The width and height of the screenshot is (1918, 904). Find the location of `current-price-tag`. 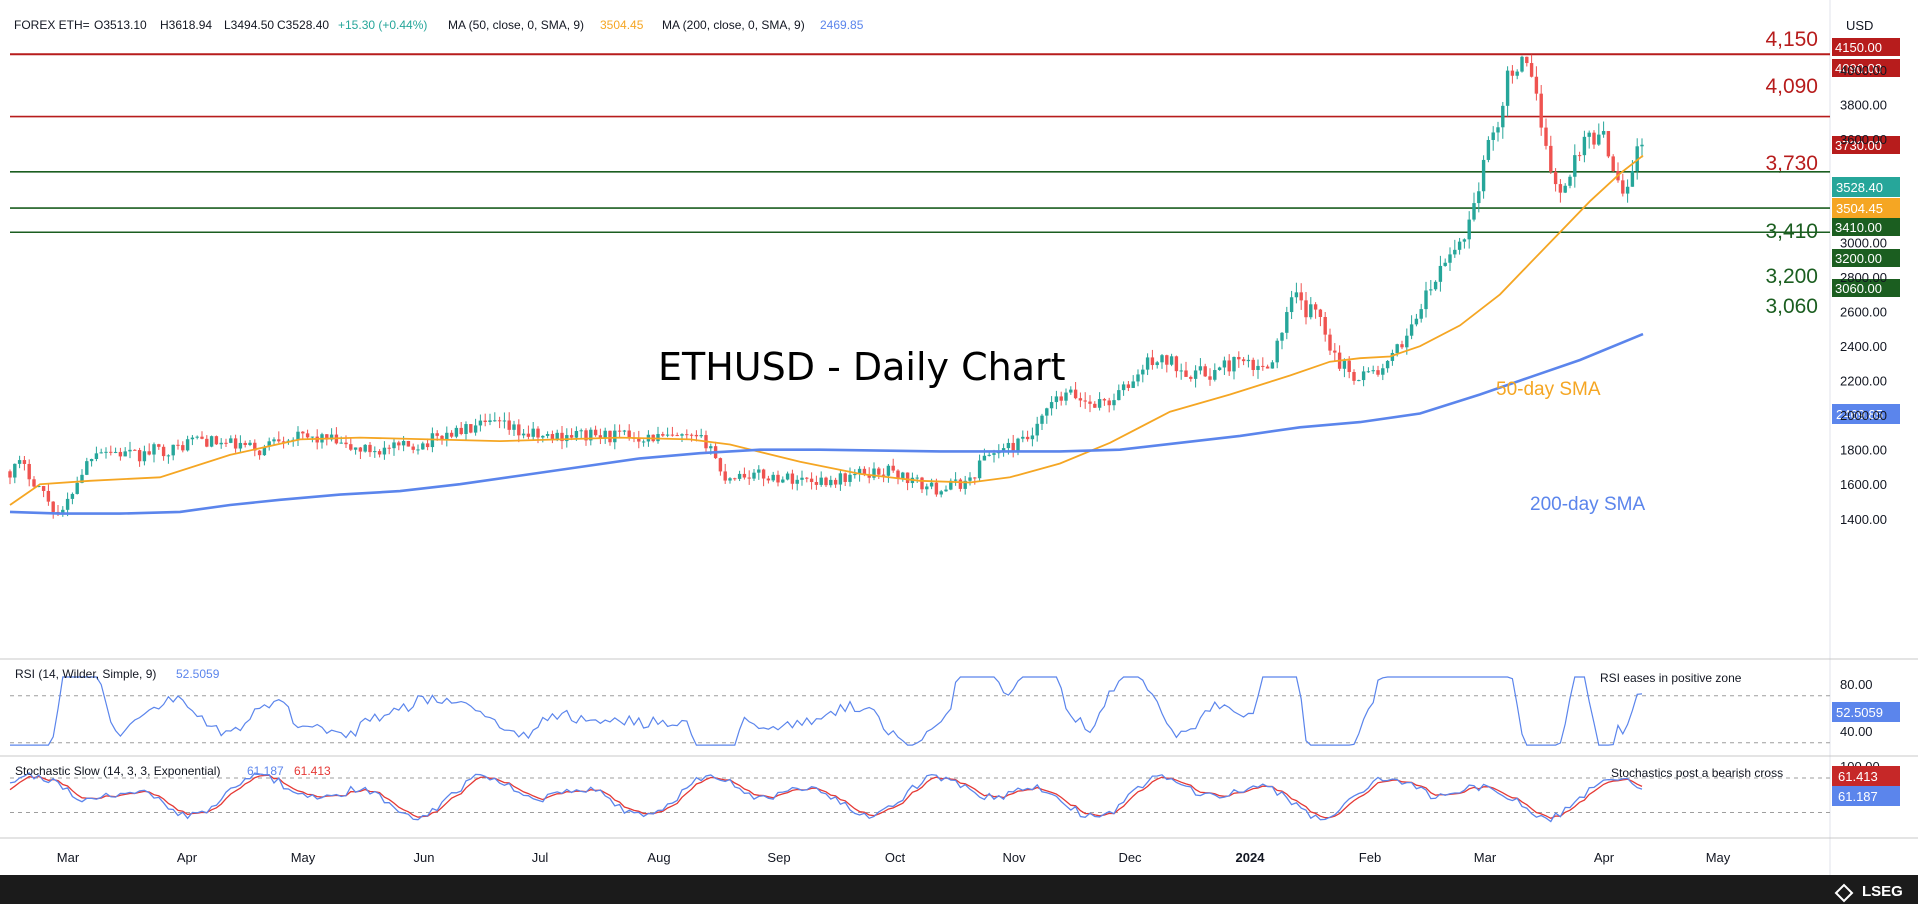

current-price-tag is located at coordinates (1866, 187).